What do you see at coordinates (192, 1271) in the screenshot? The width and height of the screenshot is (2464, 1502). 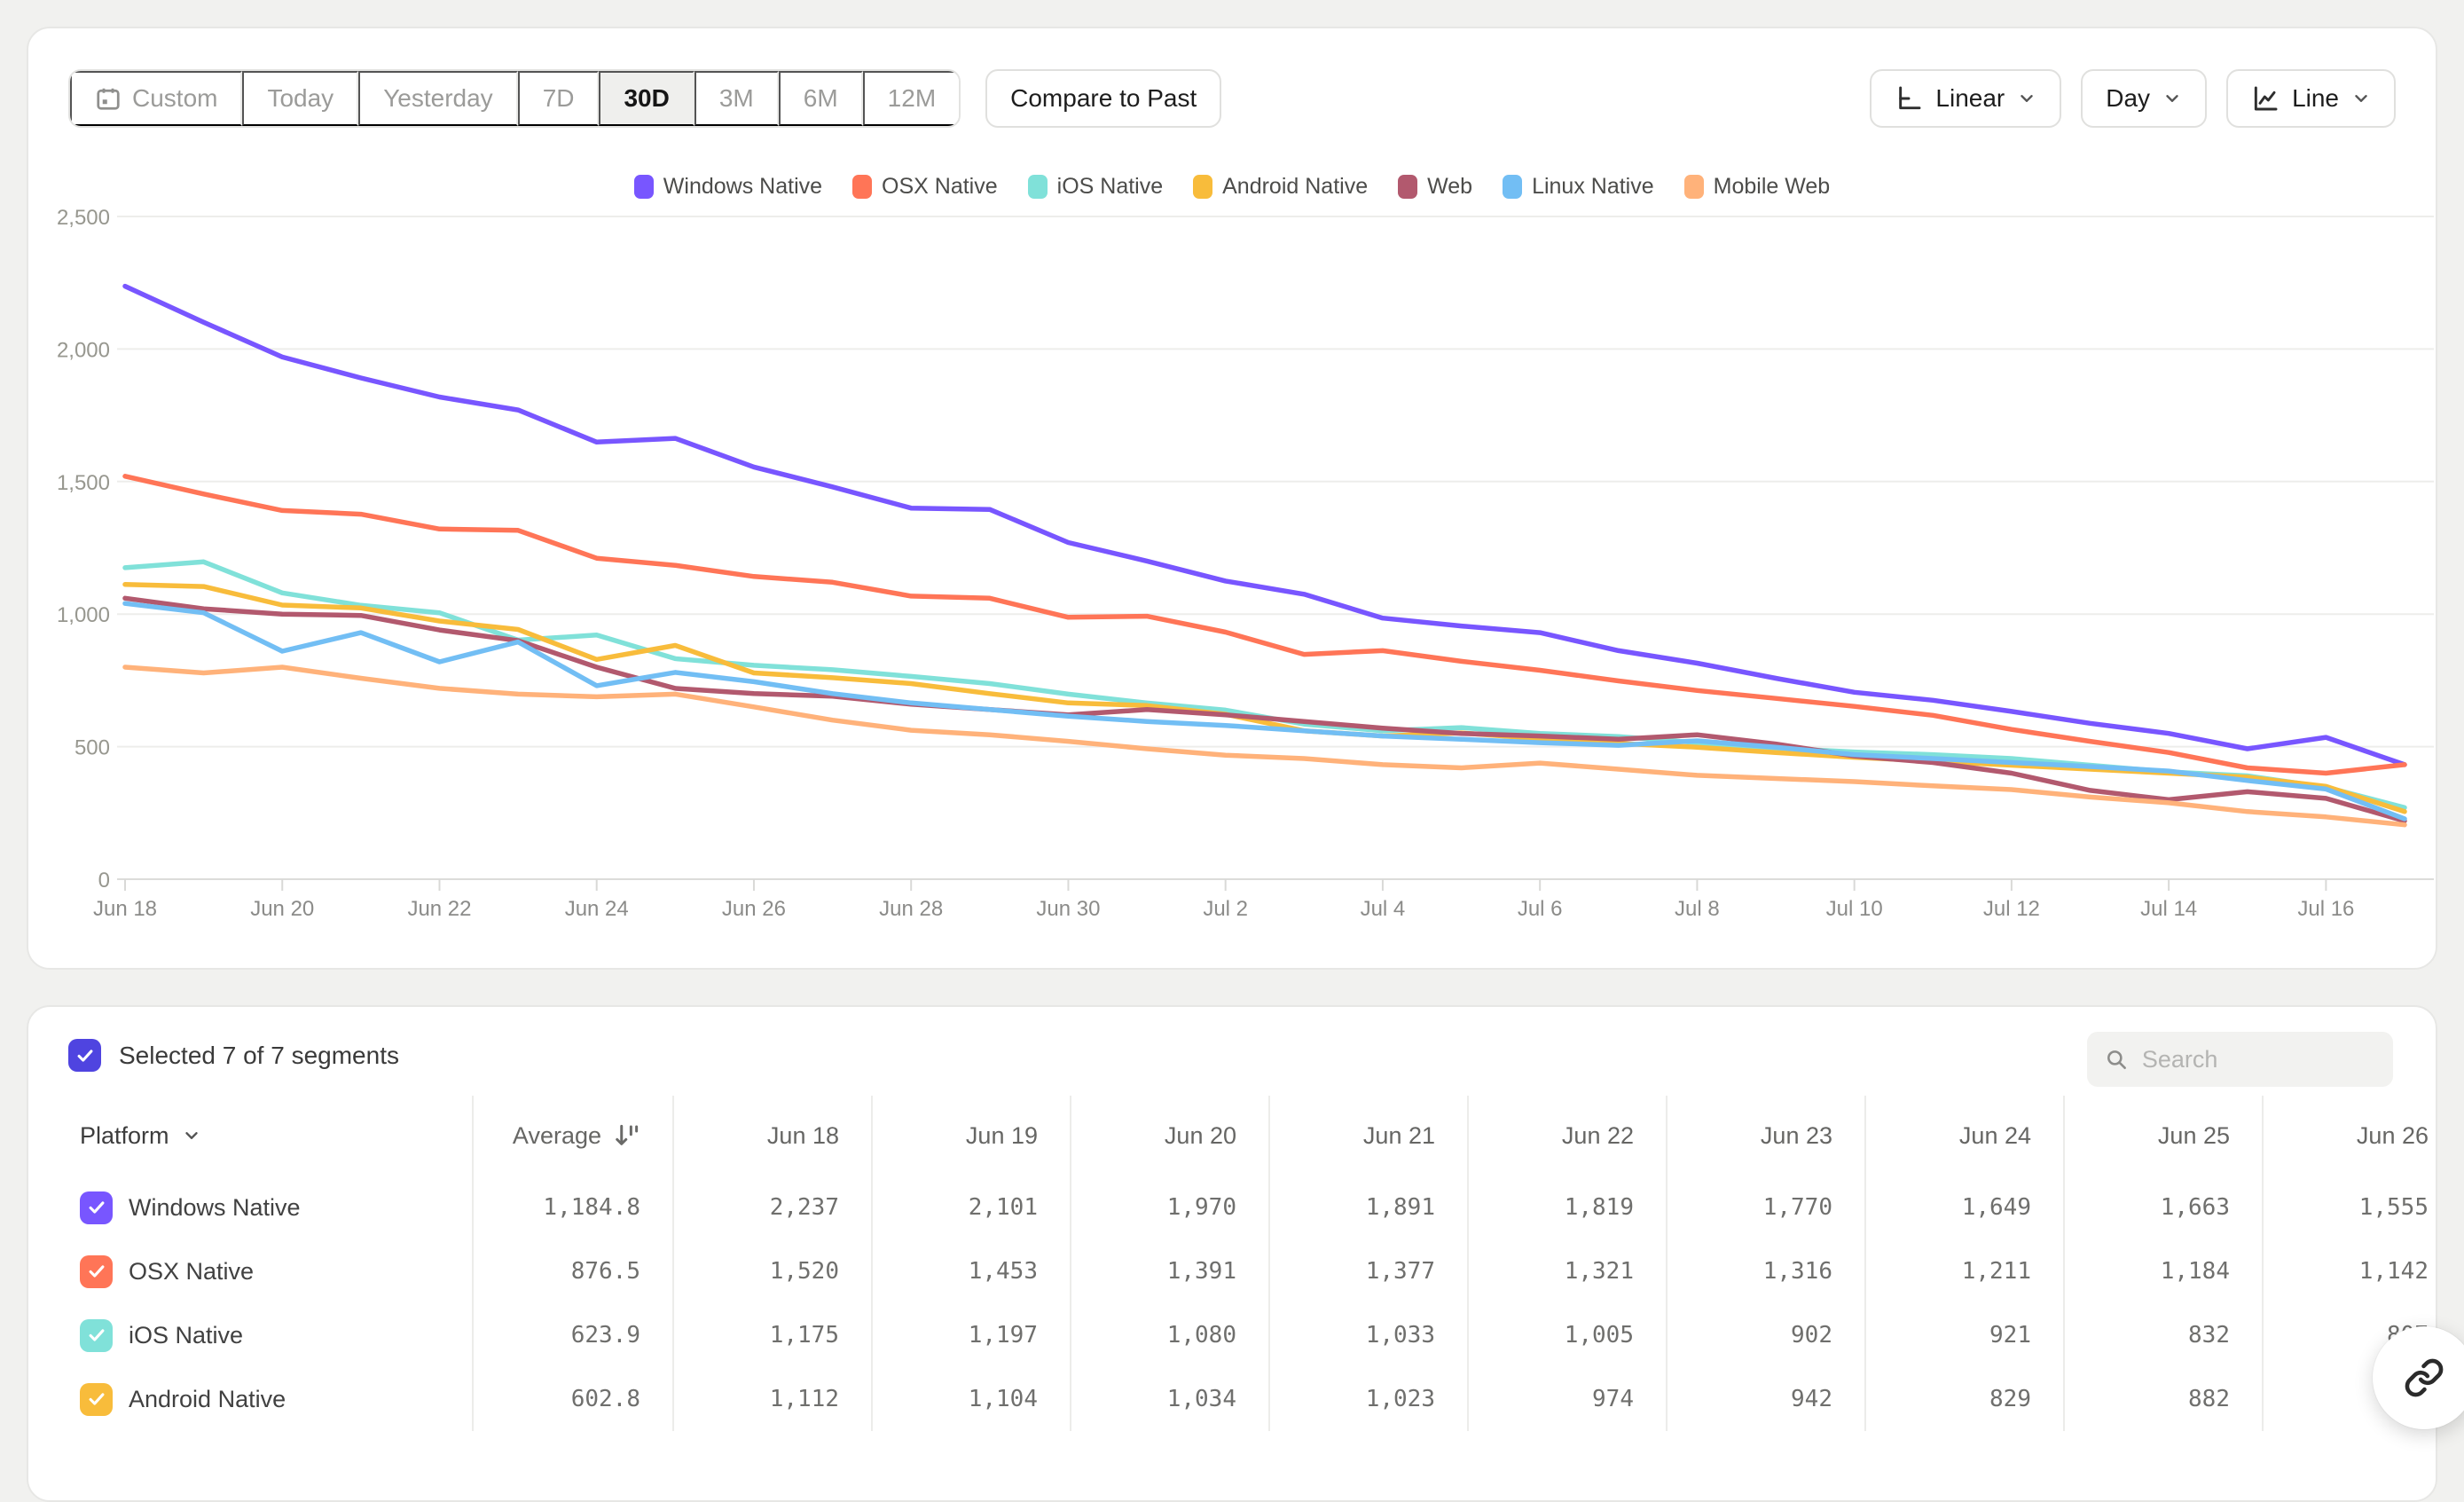 I see `platform-name: OSX Native` at bounding box center [192, 1271].